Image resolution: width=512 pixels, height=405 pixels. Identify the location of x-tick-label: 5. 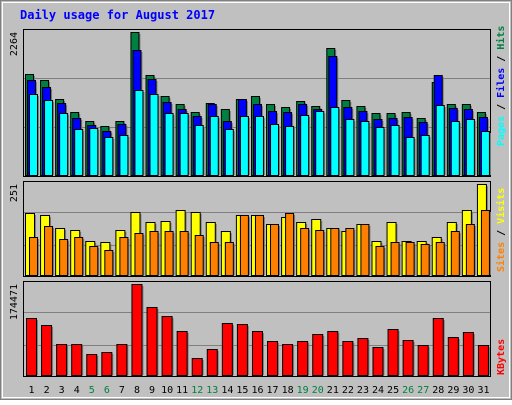
(92, 390).